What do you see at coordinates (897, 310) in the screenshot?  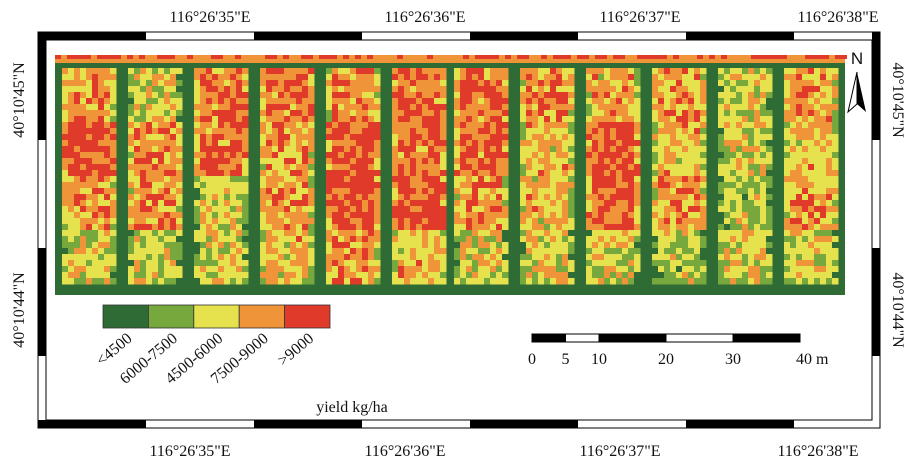 I see `latitude-label: 40°10'44"N` at bounding box center [897, 310].